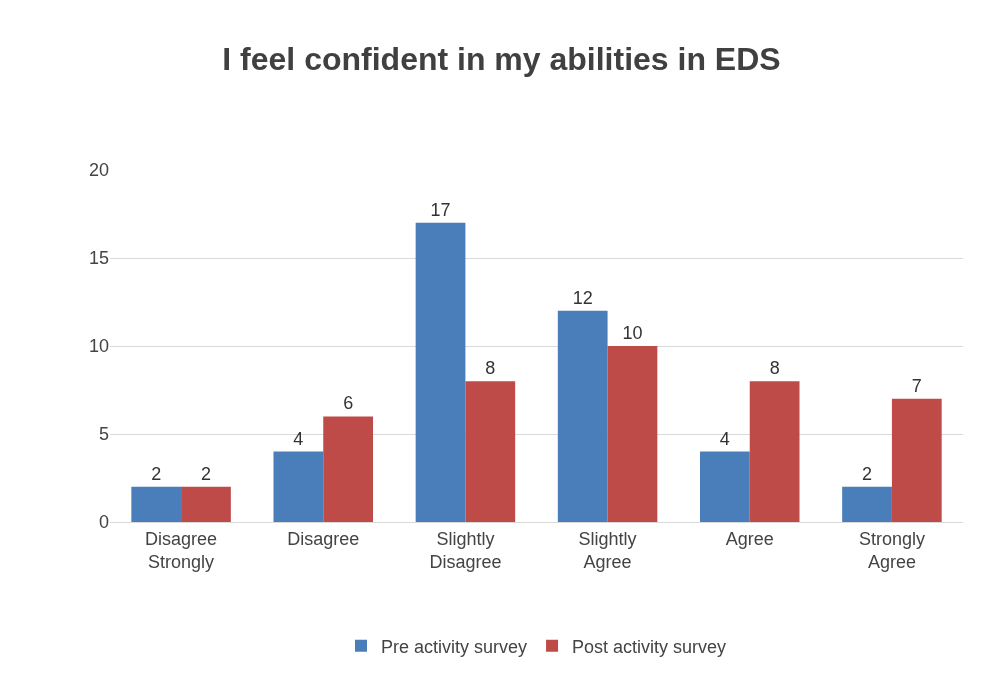 The height and width of the screenshot is (677, 1003). What do you see at coordinates (632, 333) in the screenshot?
I see `data-label: 10` at bounding box center [632, 333].